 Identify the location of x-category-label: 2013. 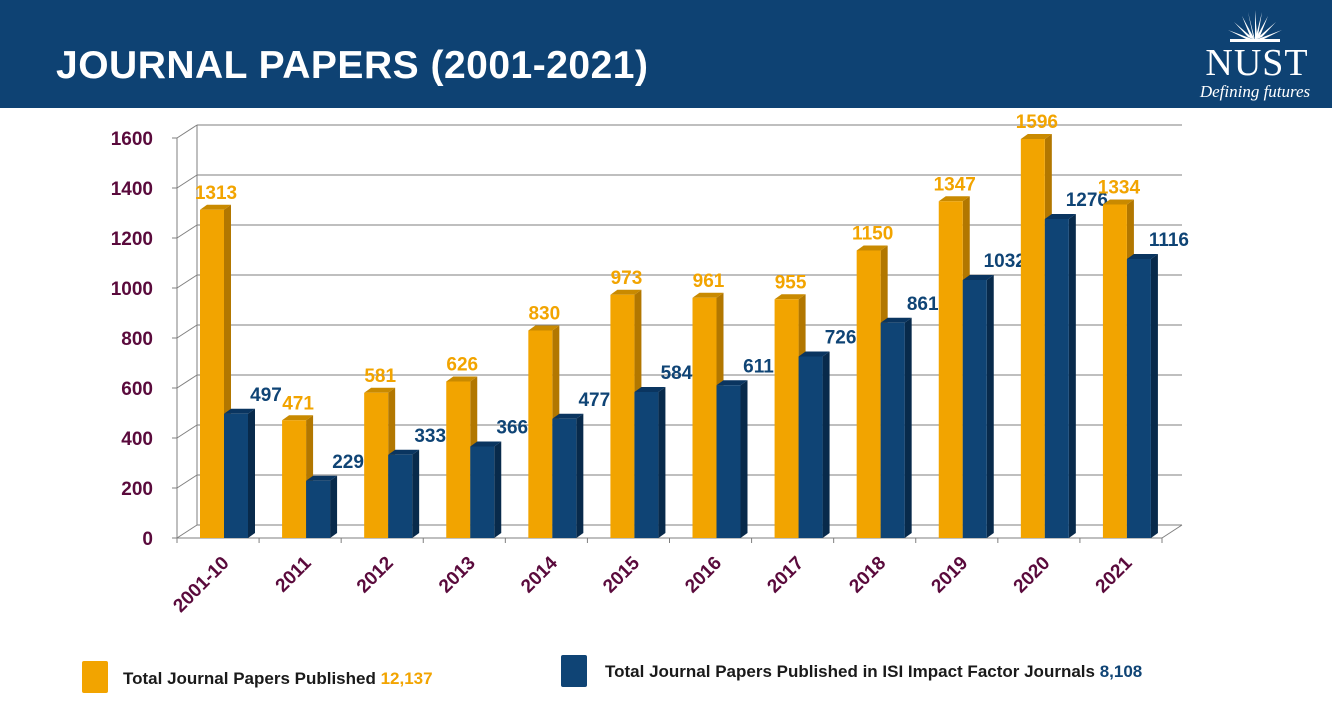
(457, 575).